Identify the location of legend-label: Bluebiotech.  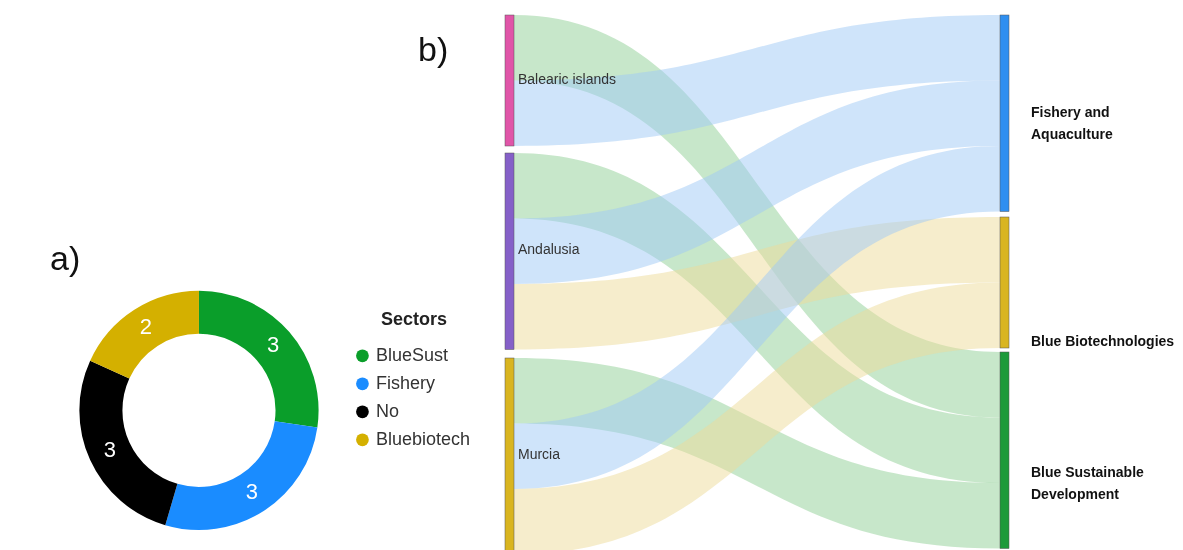
(423, 438).